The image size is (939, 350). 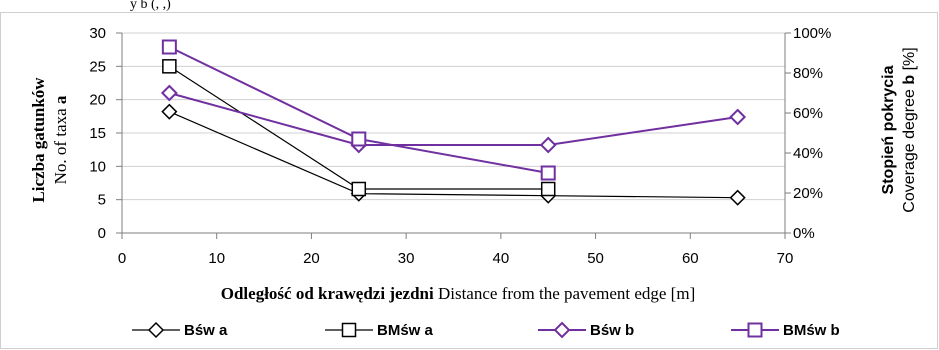 I want to click on y-right-tick-80pct: 80%, so click(x=808, y=73).